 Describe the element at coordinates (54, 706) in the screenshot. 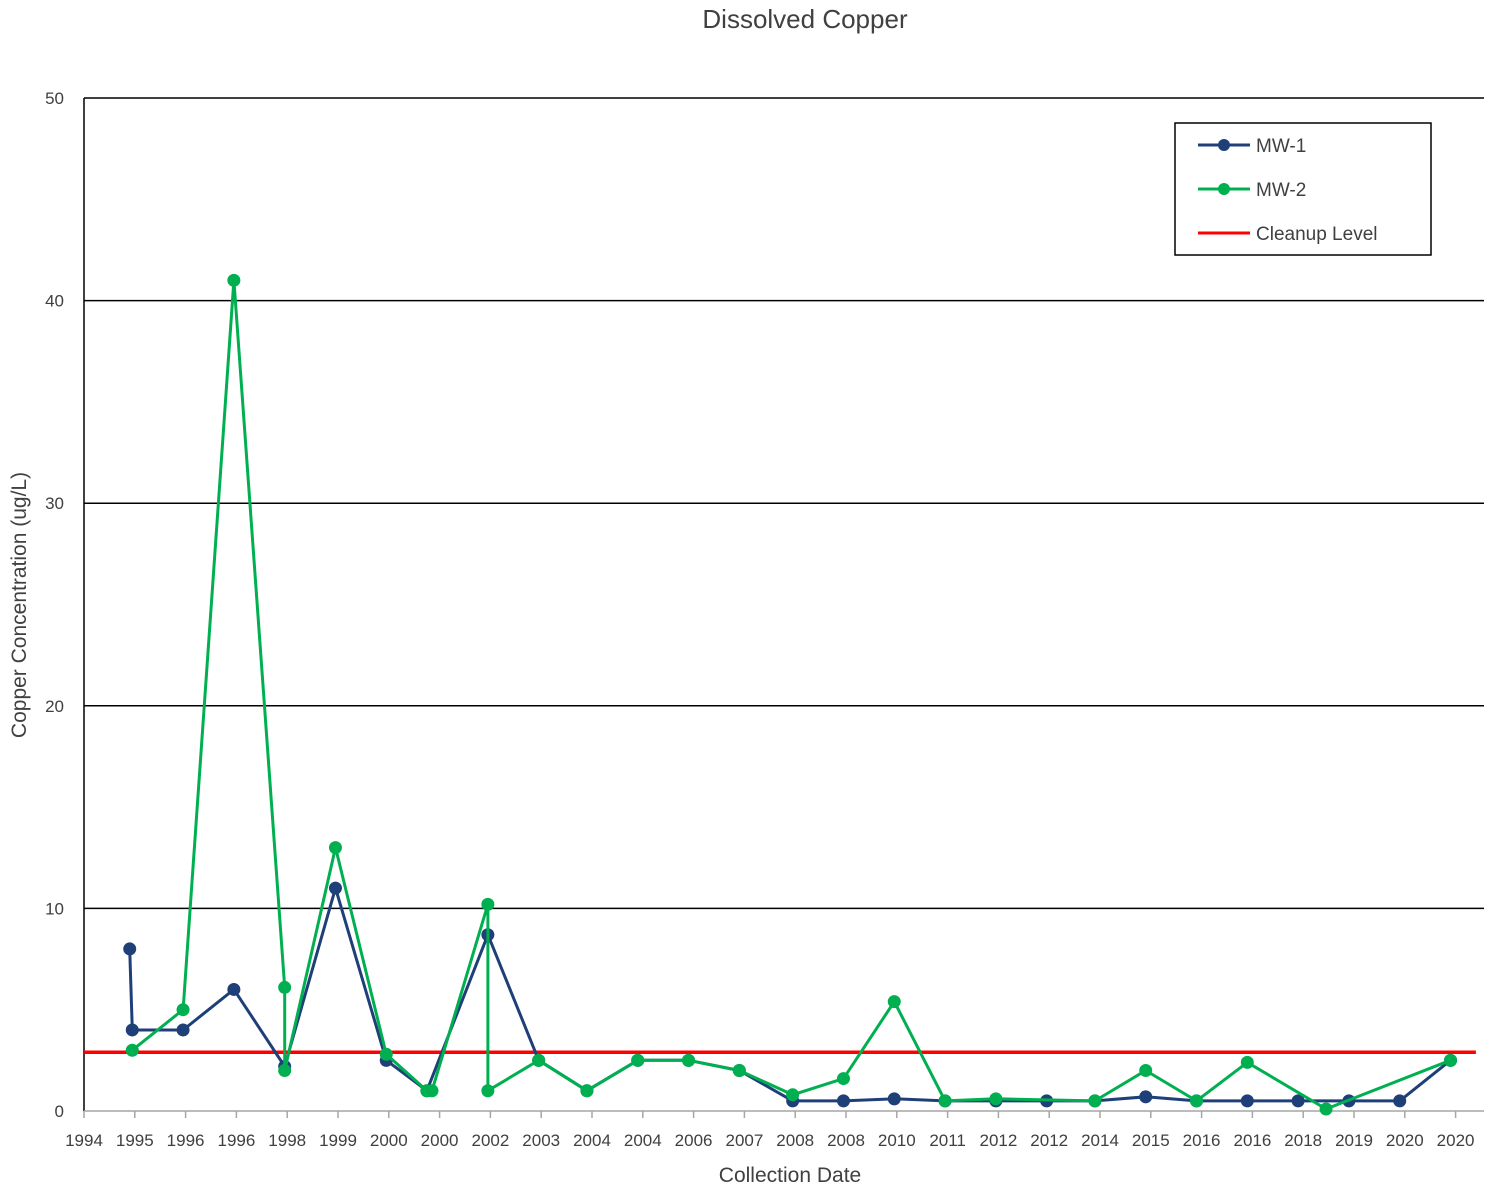

I see `y-tick-label: 20` at that location.